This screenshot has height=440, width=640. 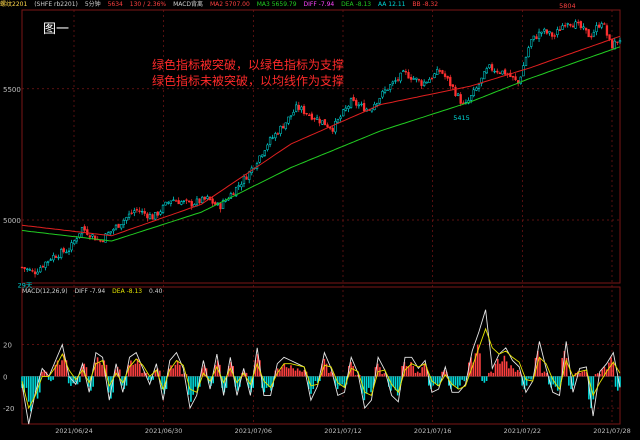 What do you see at coordinates (425, 4) in the screenshot?
I see `bb-label: BB -8.32` at bounding box center [425, 4].